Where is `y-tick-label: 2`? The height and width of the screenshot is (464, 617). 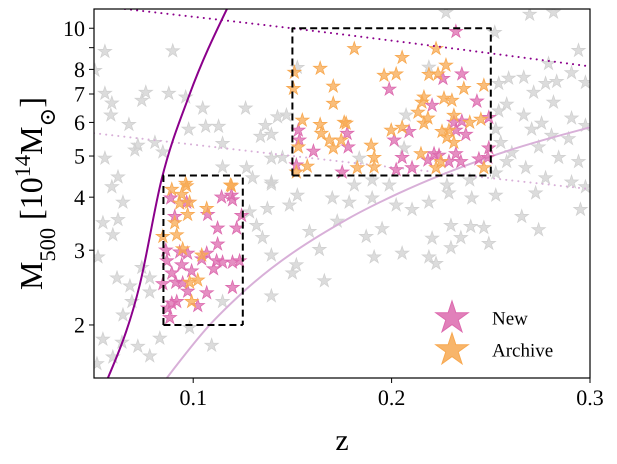
y-tick-label: 2 is located at coordinates (79, 325).